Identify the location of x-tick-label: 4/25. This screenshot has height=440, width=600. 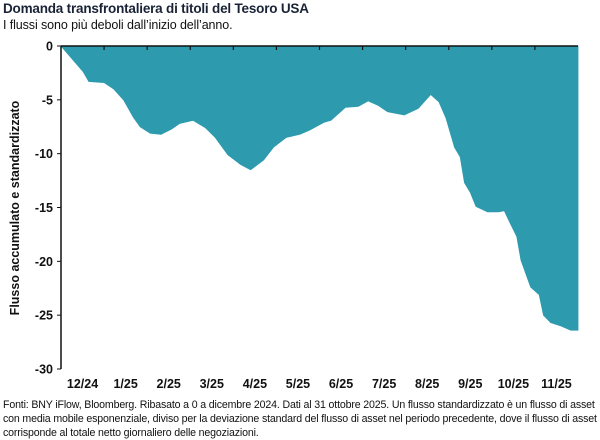
(255, 384).